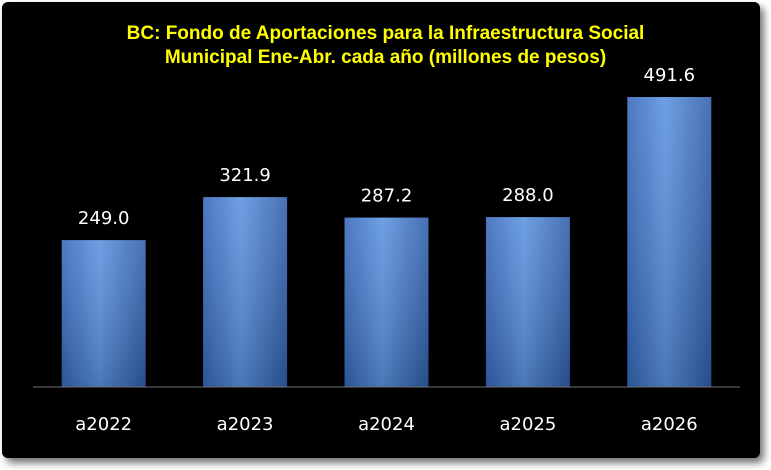 This screenshot has width=771, height=470. Describe the element at coordinates (245, 292) in the screenshot. I see `bar-shade-a2023` at that location.